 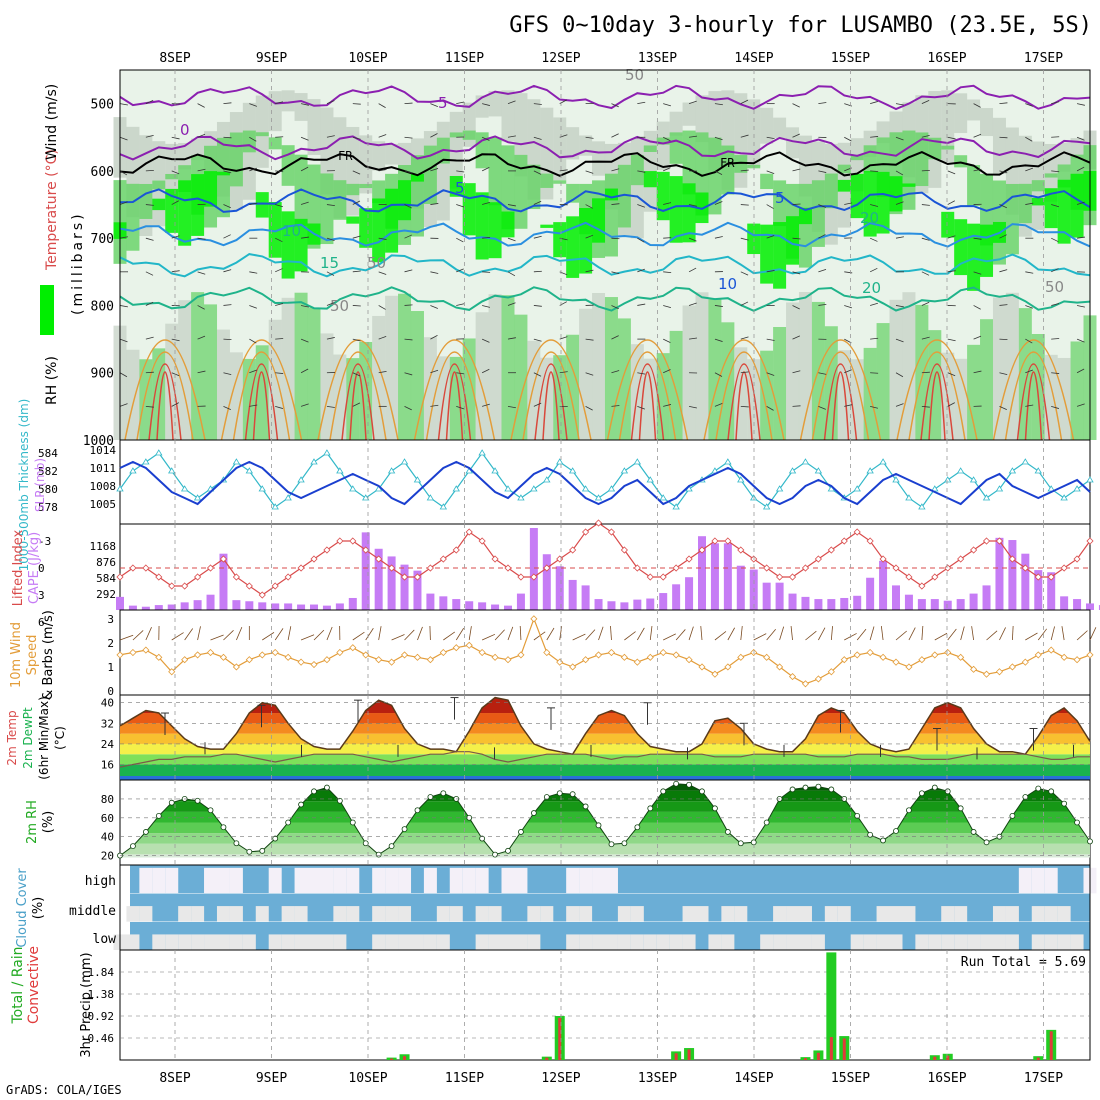 I want to click on temp-label-text: 2m Temp, so click(x=12, y=737).